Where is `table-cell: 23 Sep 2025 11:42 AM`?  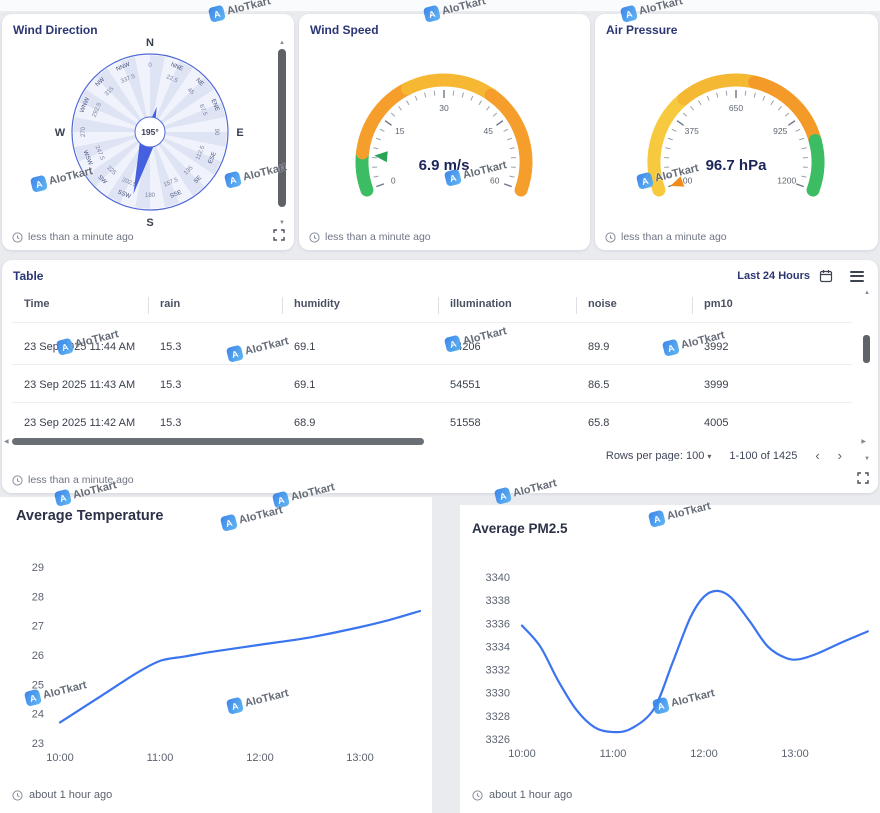
table-cell: 23 Sep 2025 11:42 AM is located at coordinates (80, 423).